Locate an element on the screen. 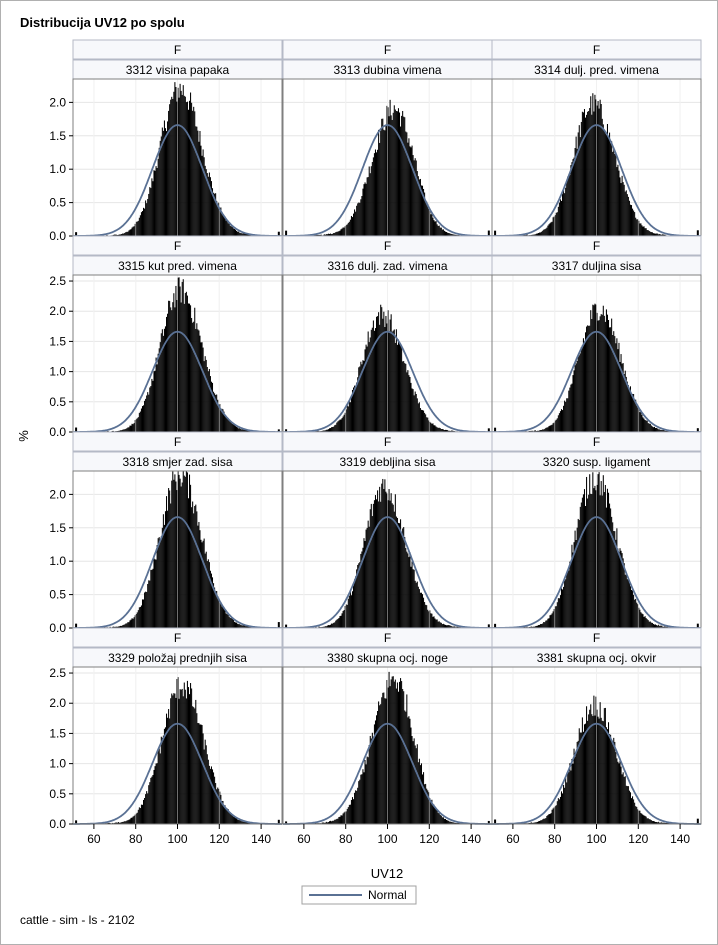  chart-title: Distribucija UV12 po spolu is located at coordinates (102, 22).